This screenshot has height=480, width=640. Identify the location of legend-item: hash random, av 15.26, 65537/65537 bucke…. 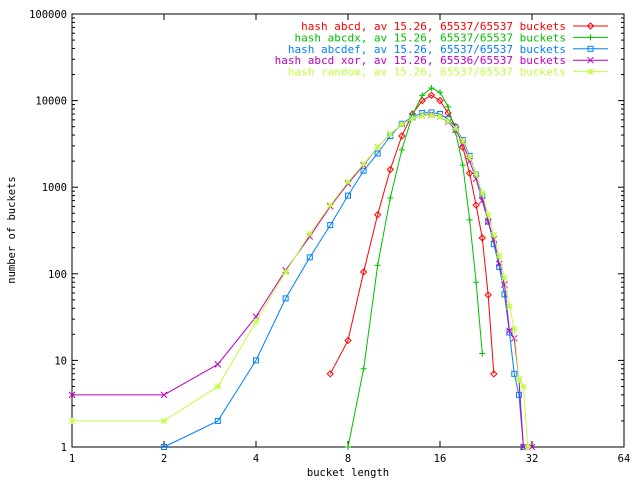
(448, 72).